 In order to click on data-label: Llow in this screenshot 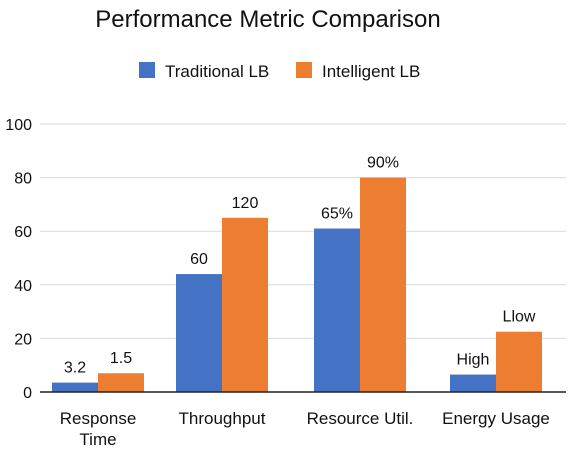, I will do `click(519, 317)`.